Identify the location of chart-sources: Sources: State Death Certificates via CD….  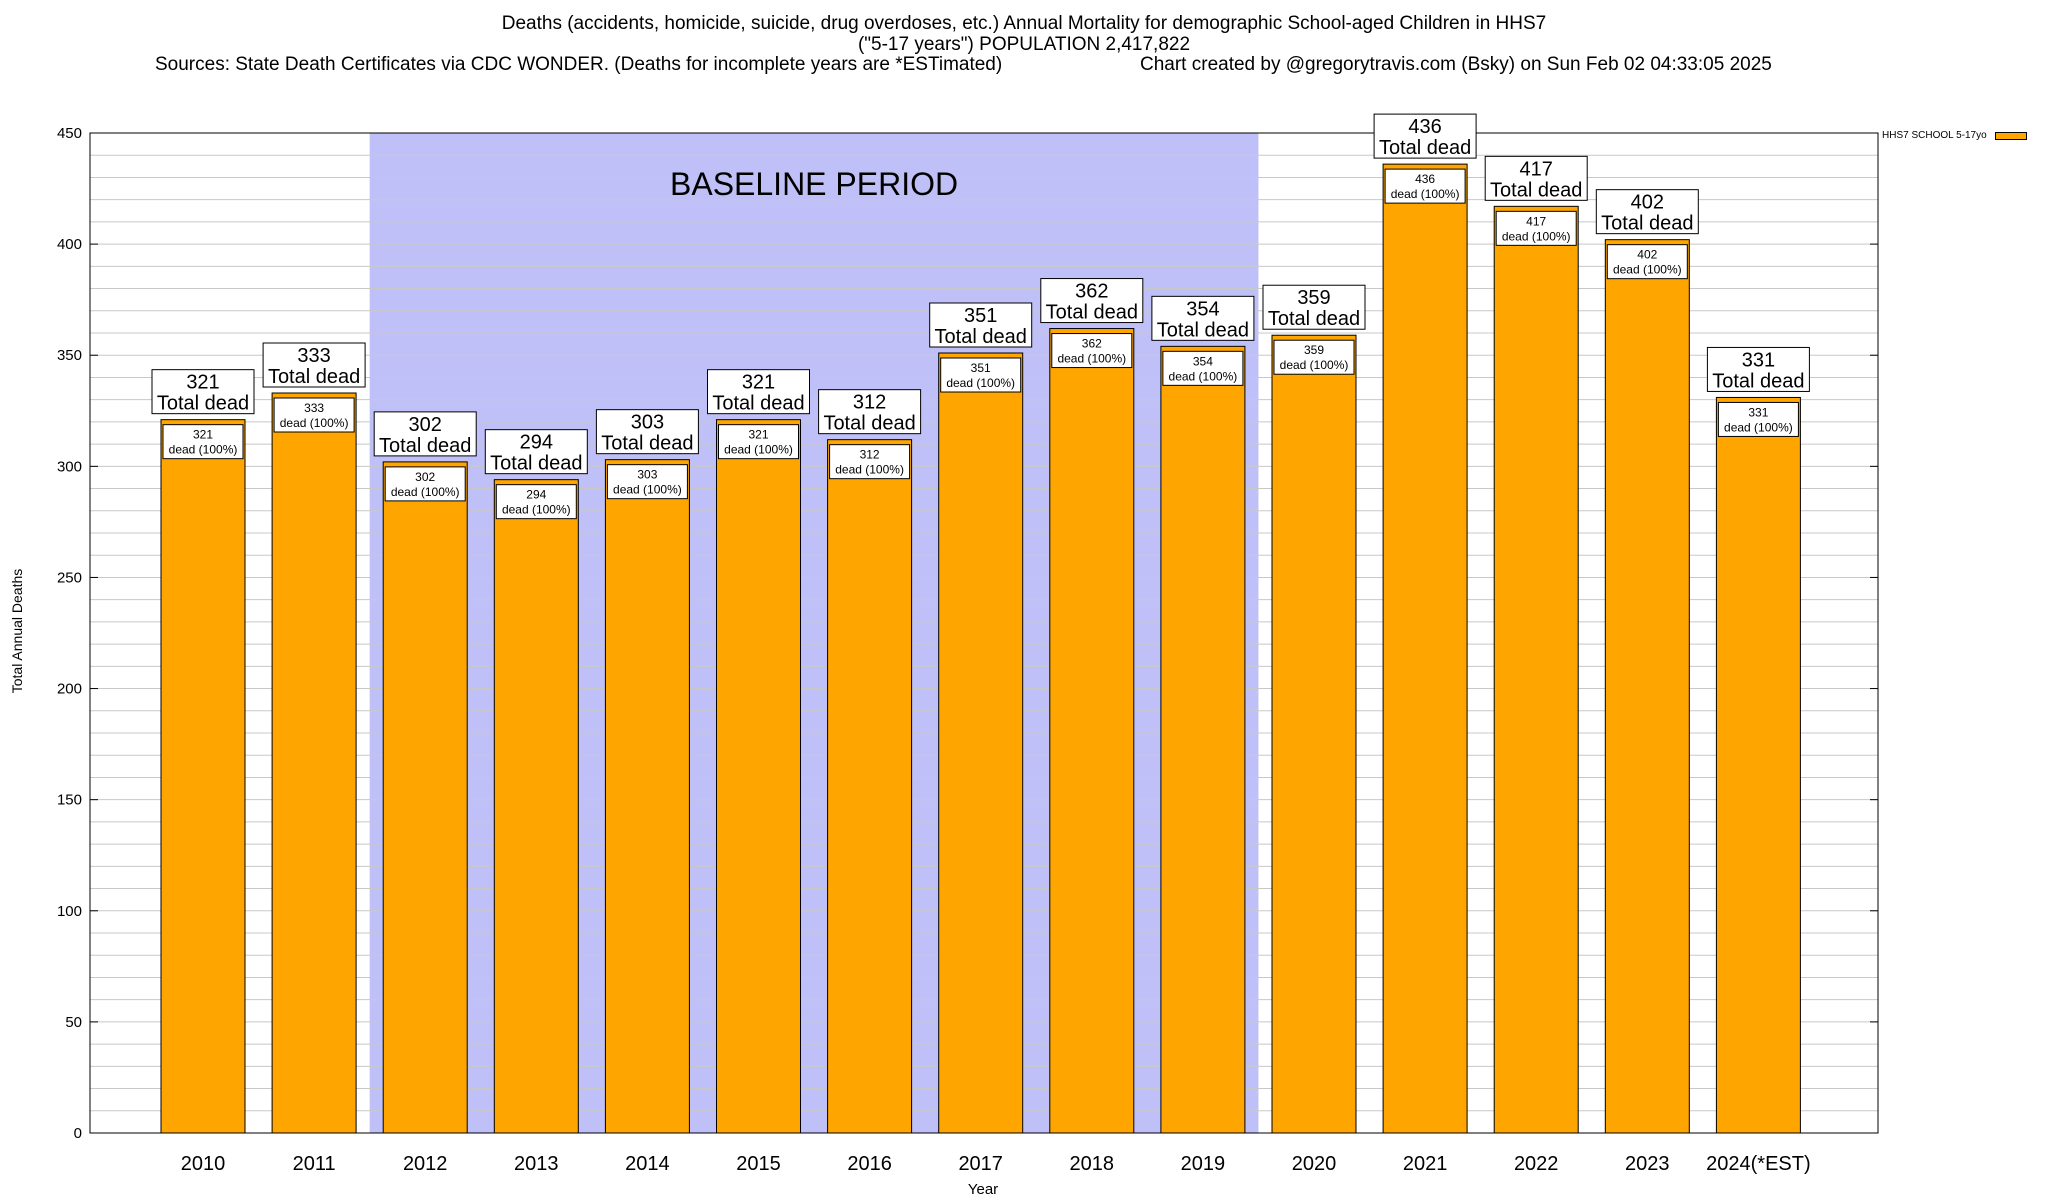
(579, 64).